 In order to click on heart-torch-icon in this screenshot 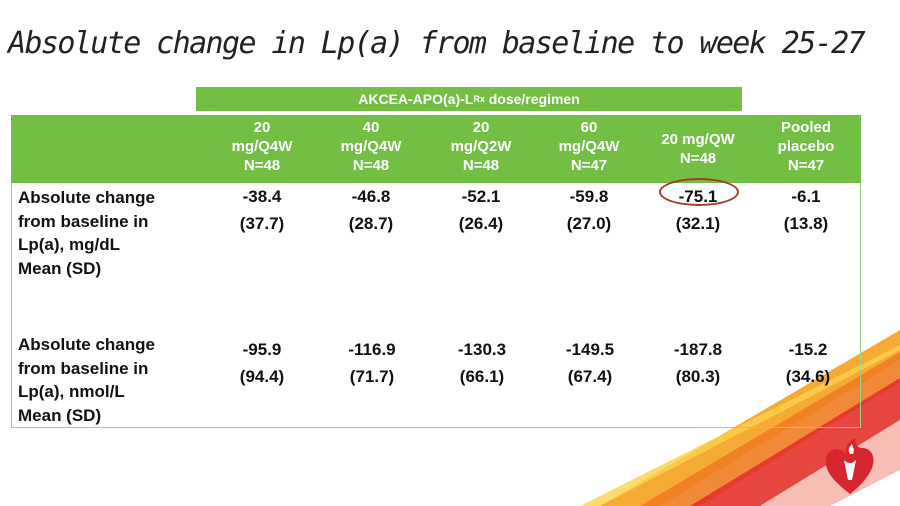, I will do `click(849, 466)`.